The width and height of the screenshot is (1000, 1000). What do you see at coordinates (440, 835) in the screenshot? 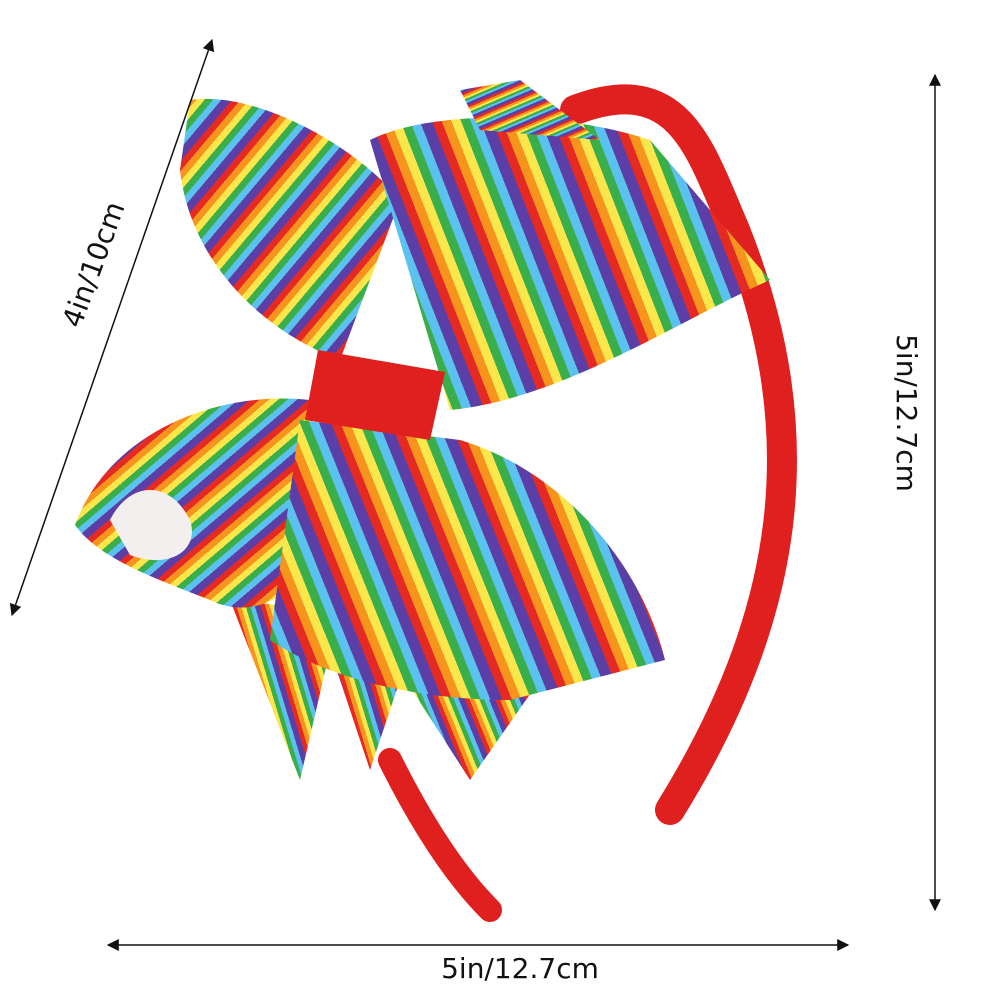
I see `headband-end` at bounding box center [440, 835].